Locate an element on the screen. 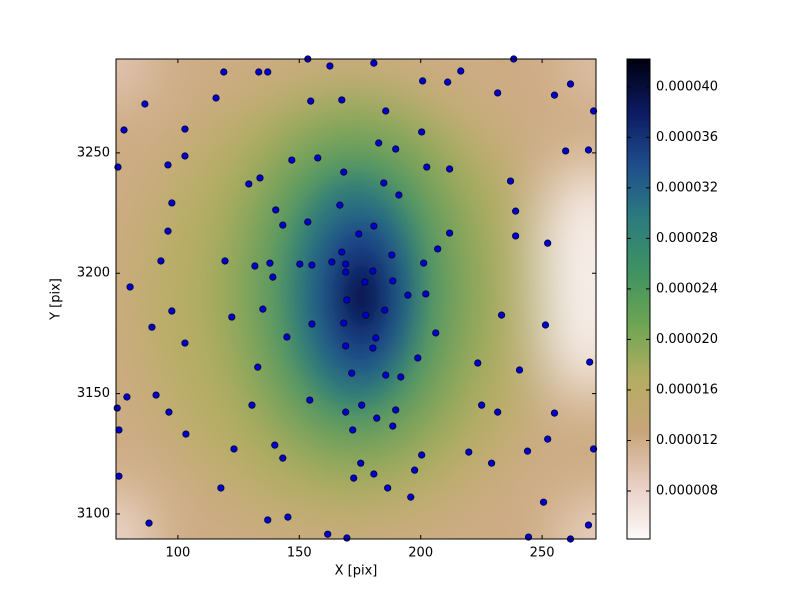 This screenshot has height=600, width=800. y-tick-label: 3150 is located at coordinates (93, 393).